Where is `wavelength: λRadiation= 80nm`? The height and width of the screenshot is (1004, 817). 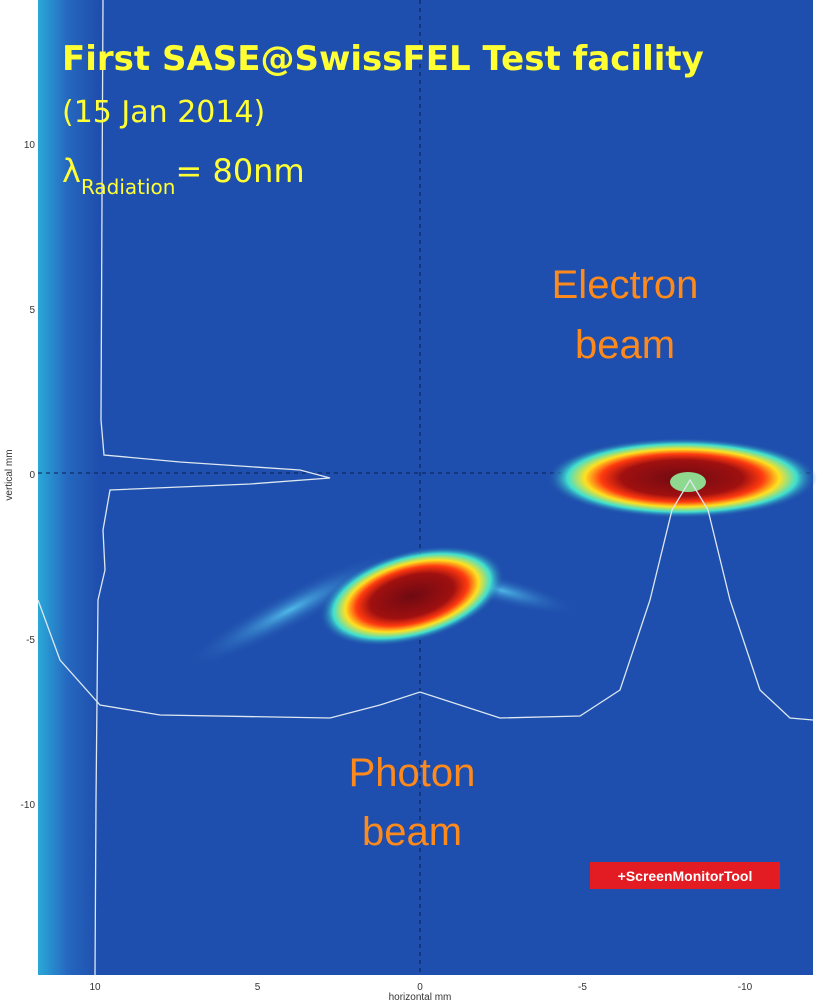
wavelength: λRadiation= 80nm is located at coordinates (183, 175).